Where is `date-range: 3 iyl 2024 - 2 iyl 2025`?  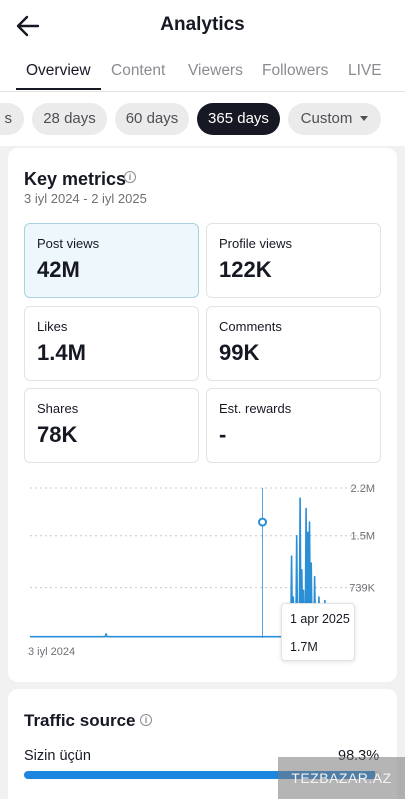
date-range: 3 iyl 2024 - 2 iyl 2025 is located at coordinates (85, 198).